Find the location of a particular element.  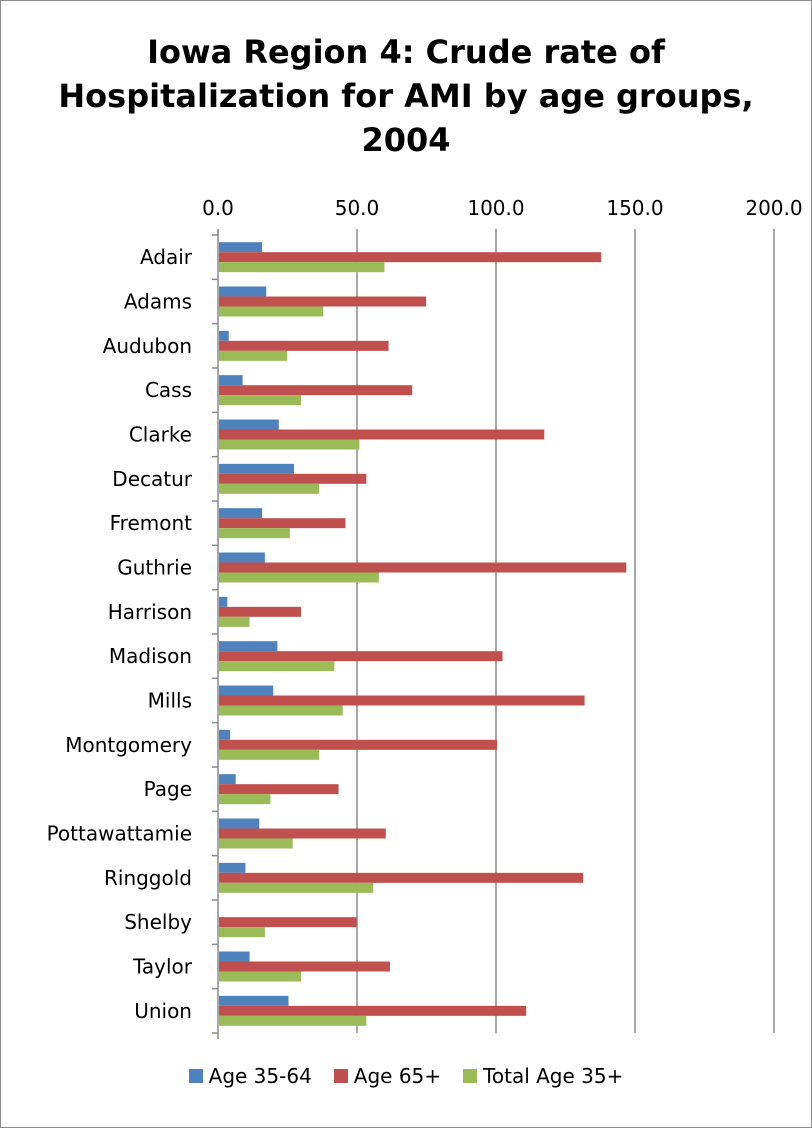

category-label: Madison is located at coordinates (150, 656).